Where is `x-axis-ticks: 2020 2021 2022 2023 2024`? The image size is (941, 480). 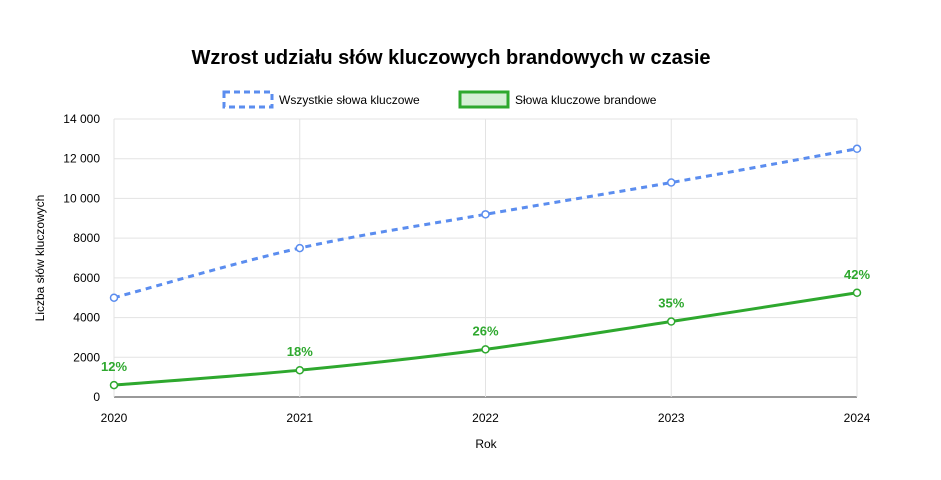
x-axis-ticks: 2020 2021 2022 2023 2024 is located at coordinates (486, 418).